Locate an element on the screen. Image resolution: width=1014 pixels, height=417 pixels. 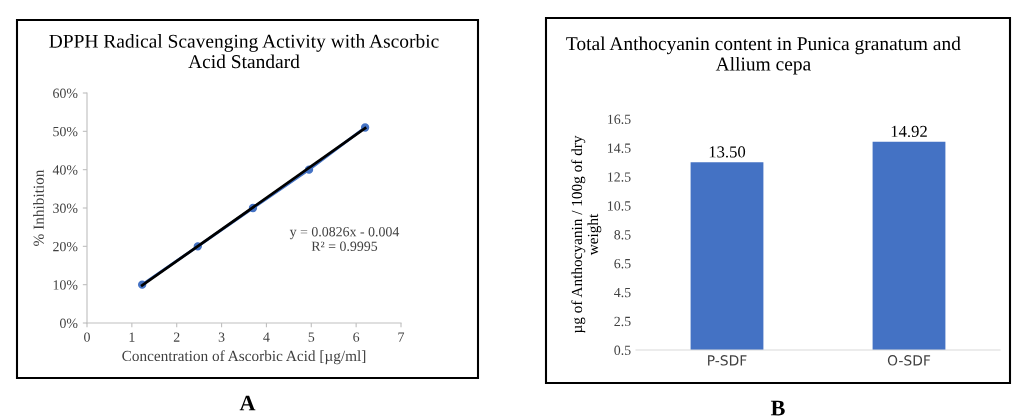
text: A is located at coordinates (247, 403).